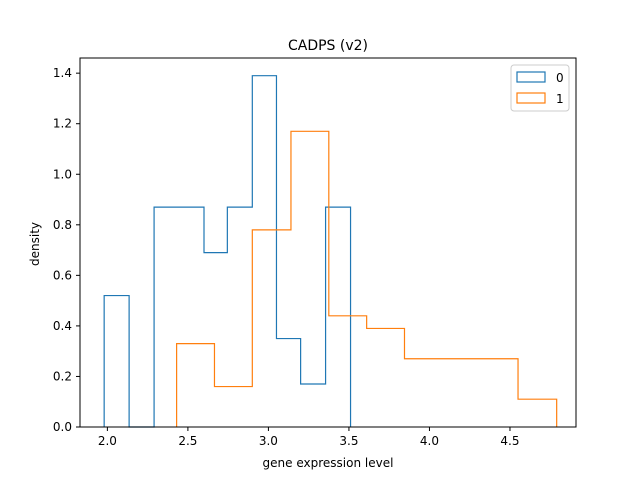  Describe the element at coordinates (429, 441) in the screenshot. I see `x-tick-label: 4.0` at that location.